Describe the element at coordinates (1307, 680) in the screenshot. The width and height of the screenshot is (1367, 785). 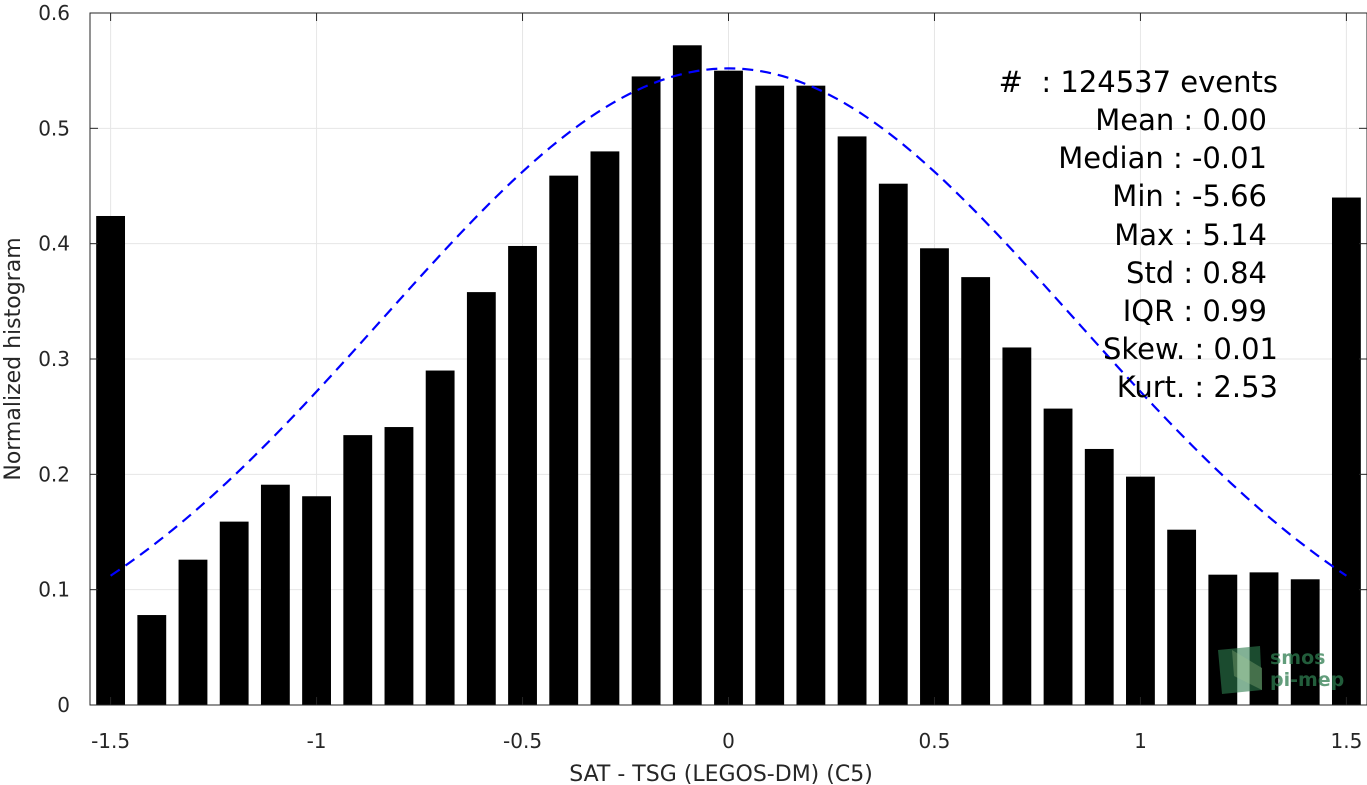
I see `logo-line-2: pi-mep` at that location.